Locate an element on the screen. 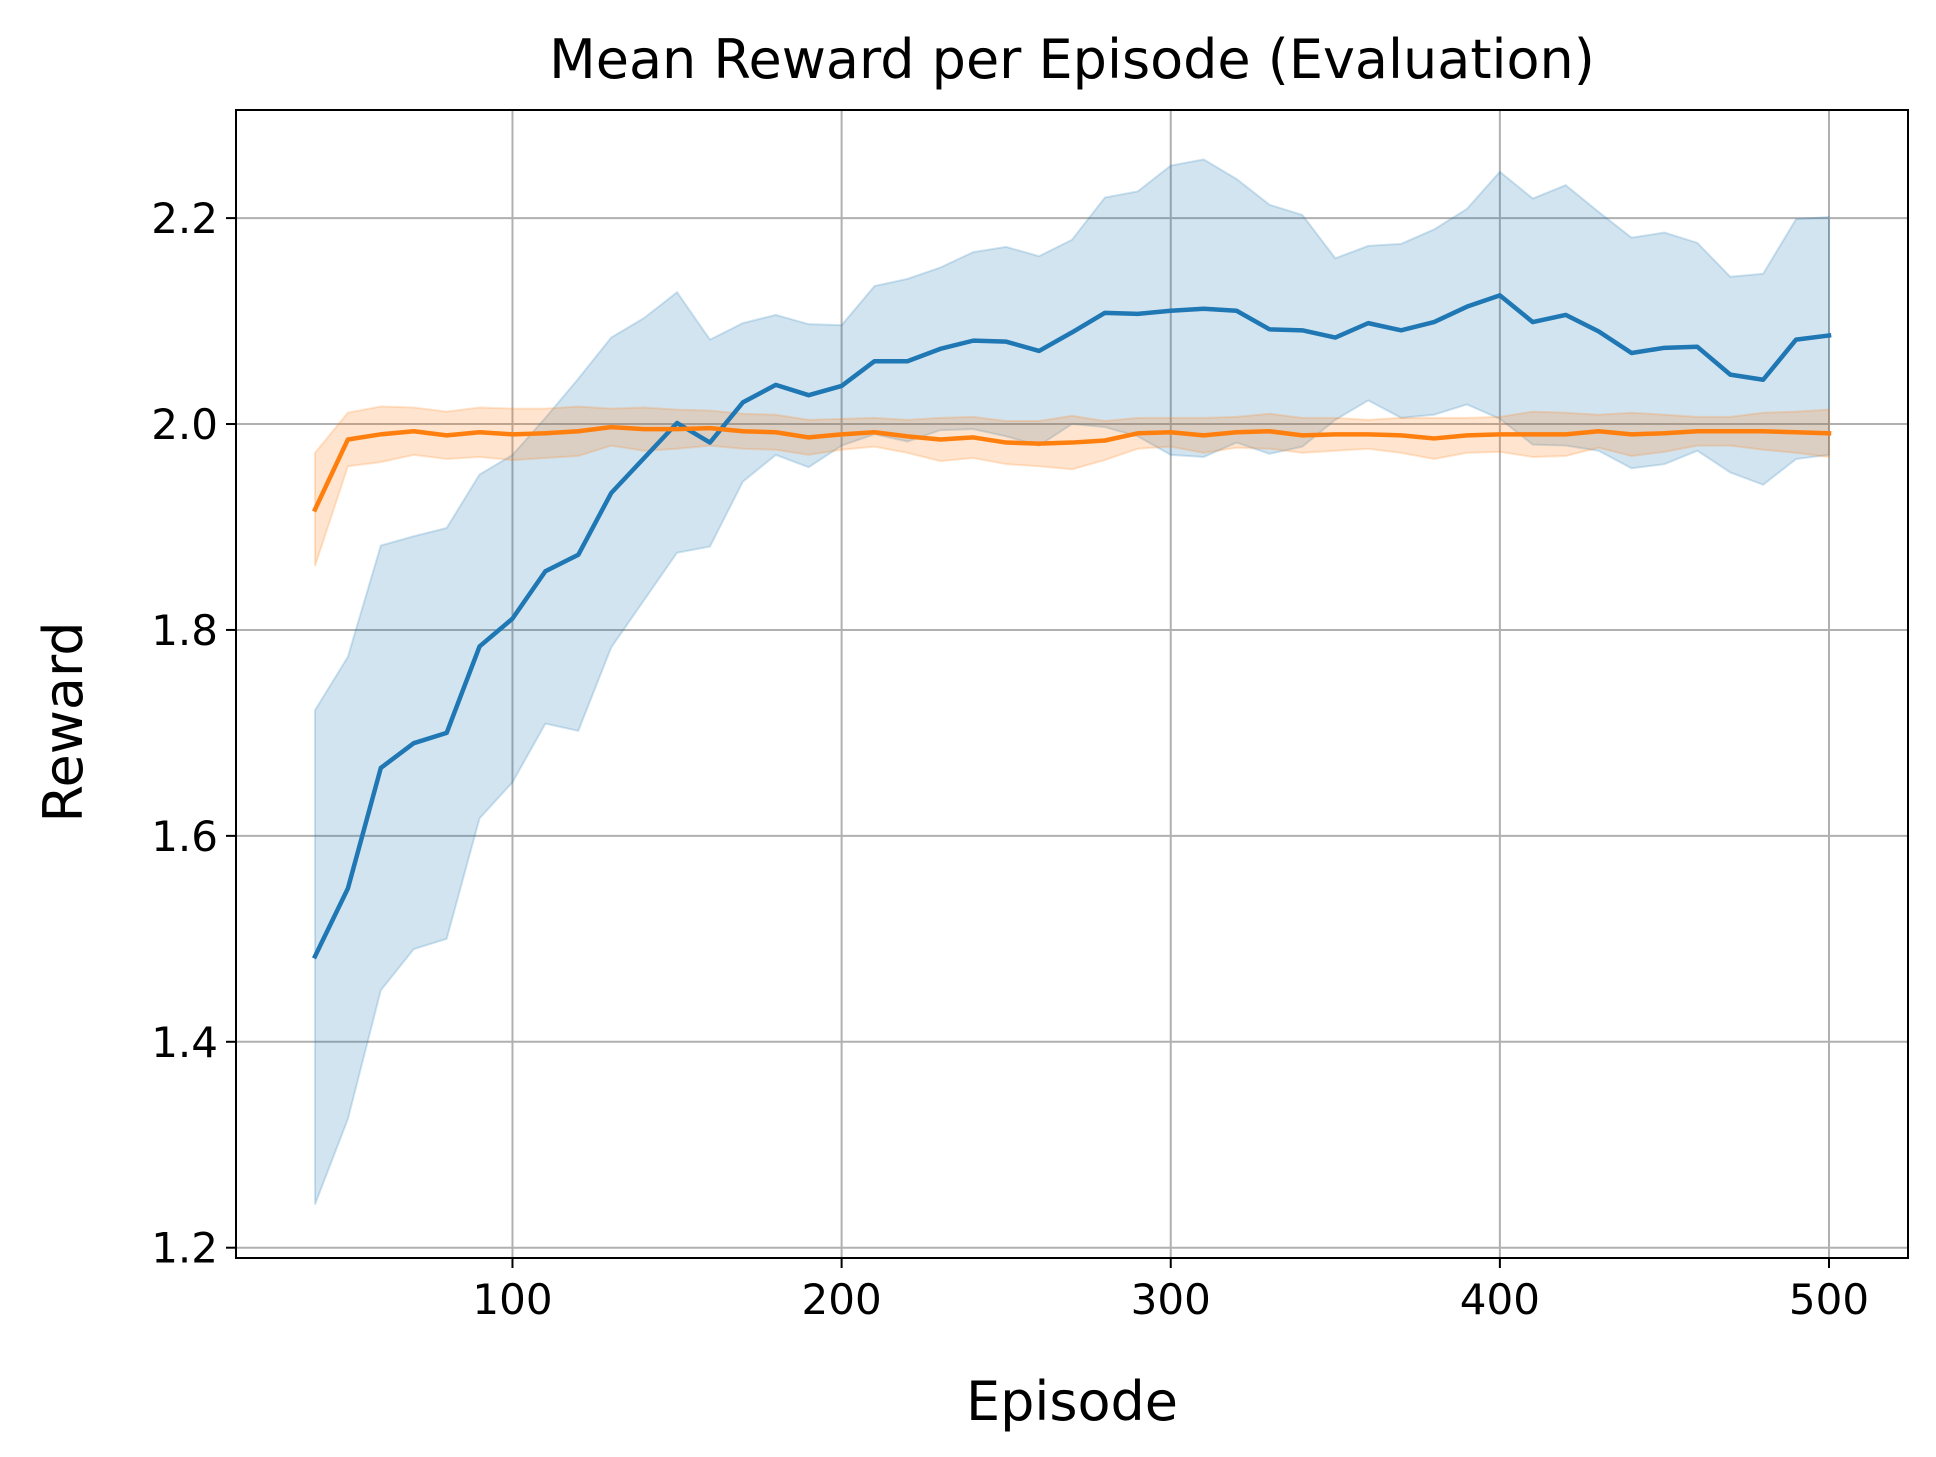 The width and height of the screenshot is (1936, 1457). x-tick-label-500: 500 is located at coordinates (1829, 1299).